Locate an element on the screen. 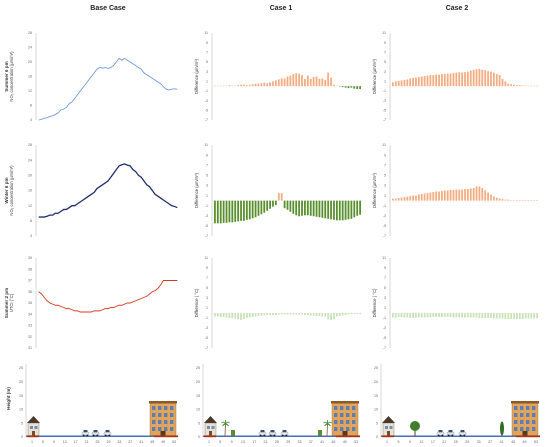 This screenshot has width=550, height=447. row-unit-base: NO₂ concentration (µm/m³) is located at coordinates (11, 190).